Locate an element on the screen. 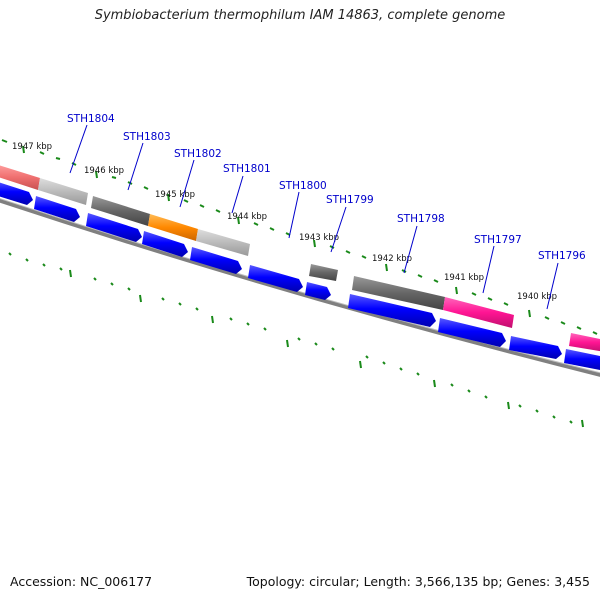  kbp-label: 1944 kbp is located at coordinates (247, 217).